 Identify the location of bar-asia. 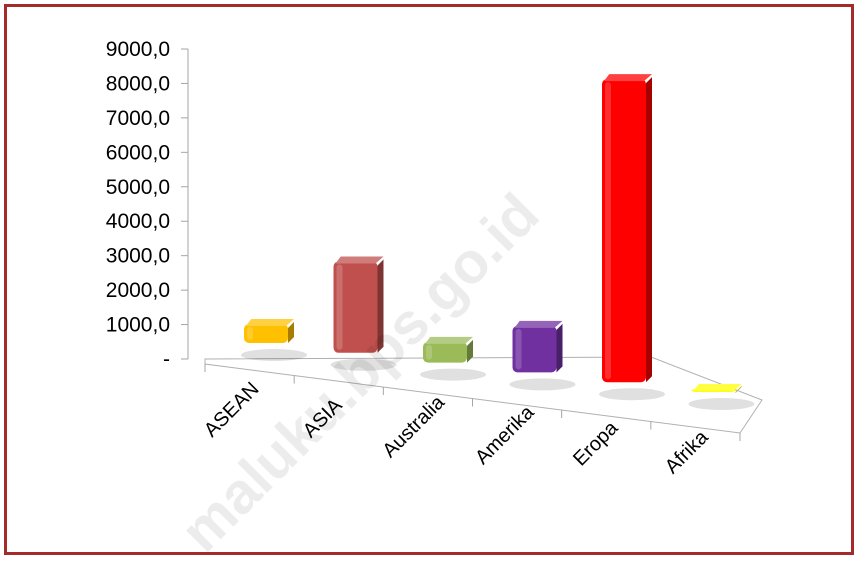
(363, 313).